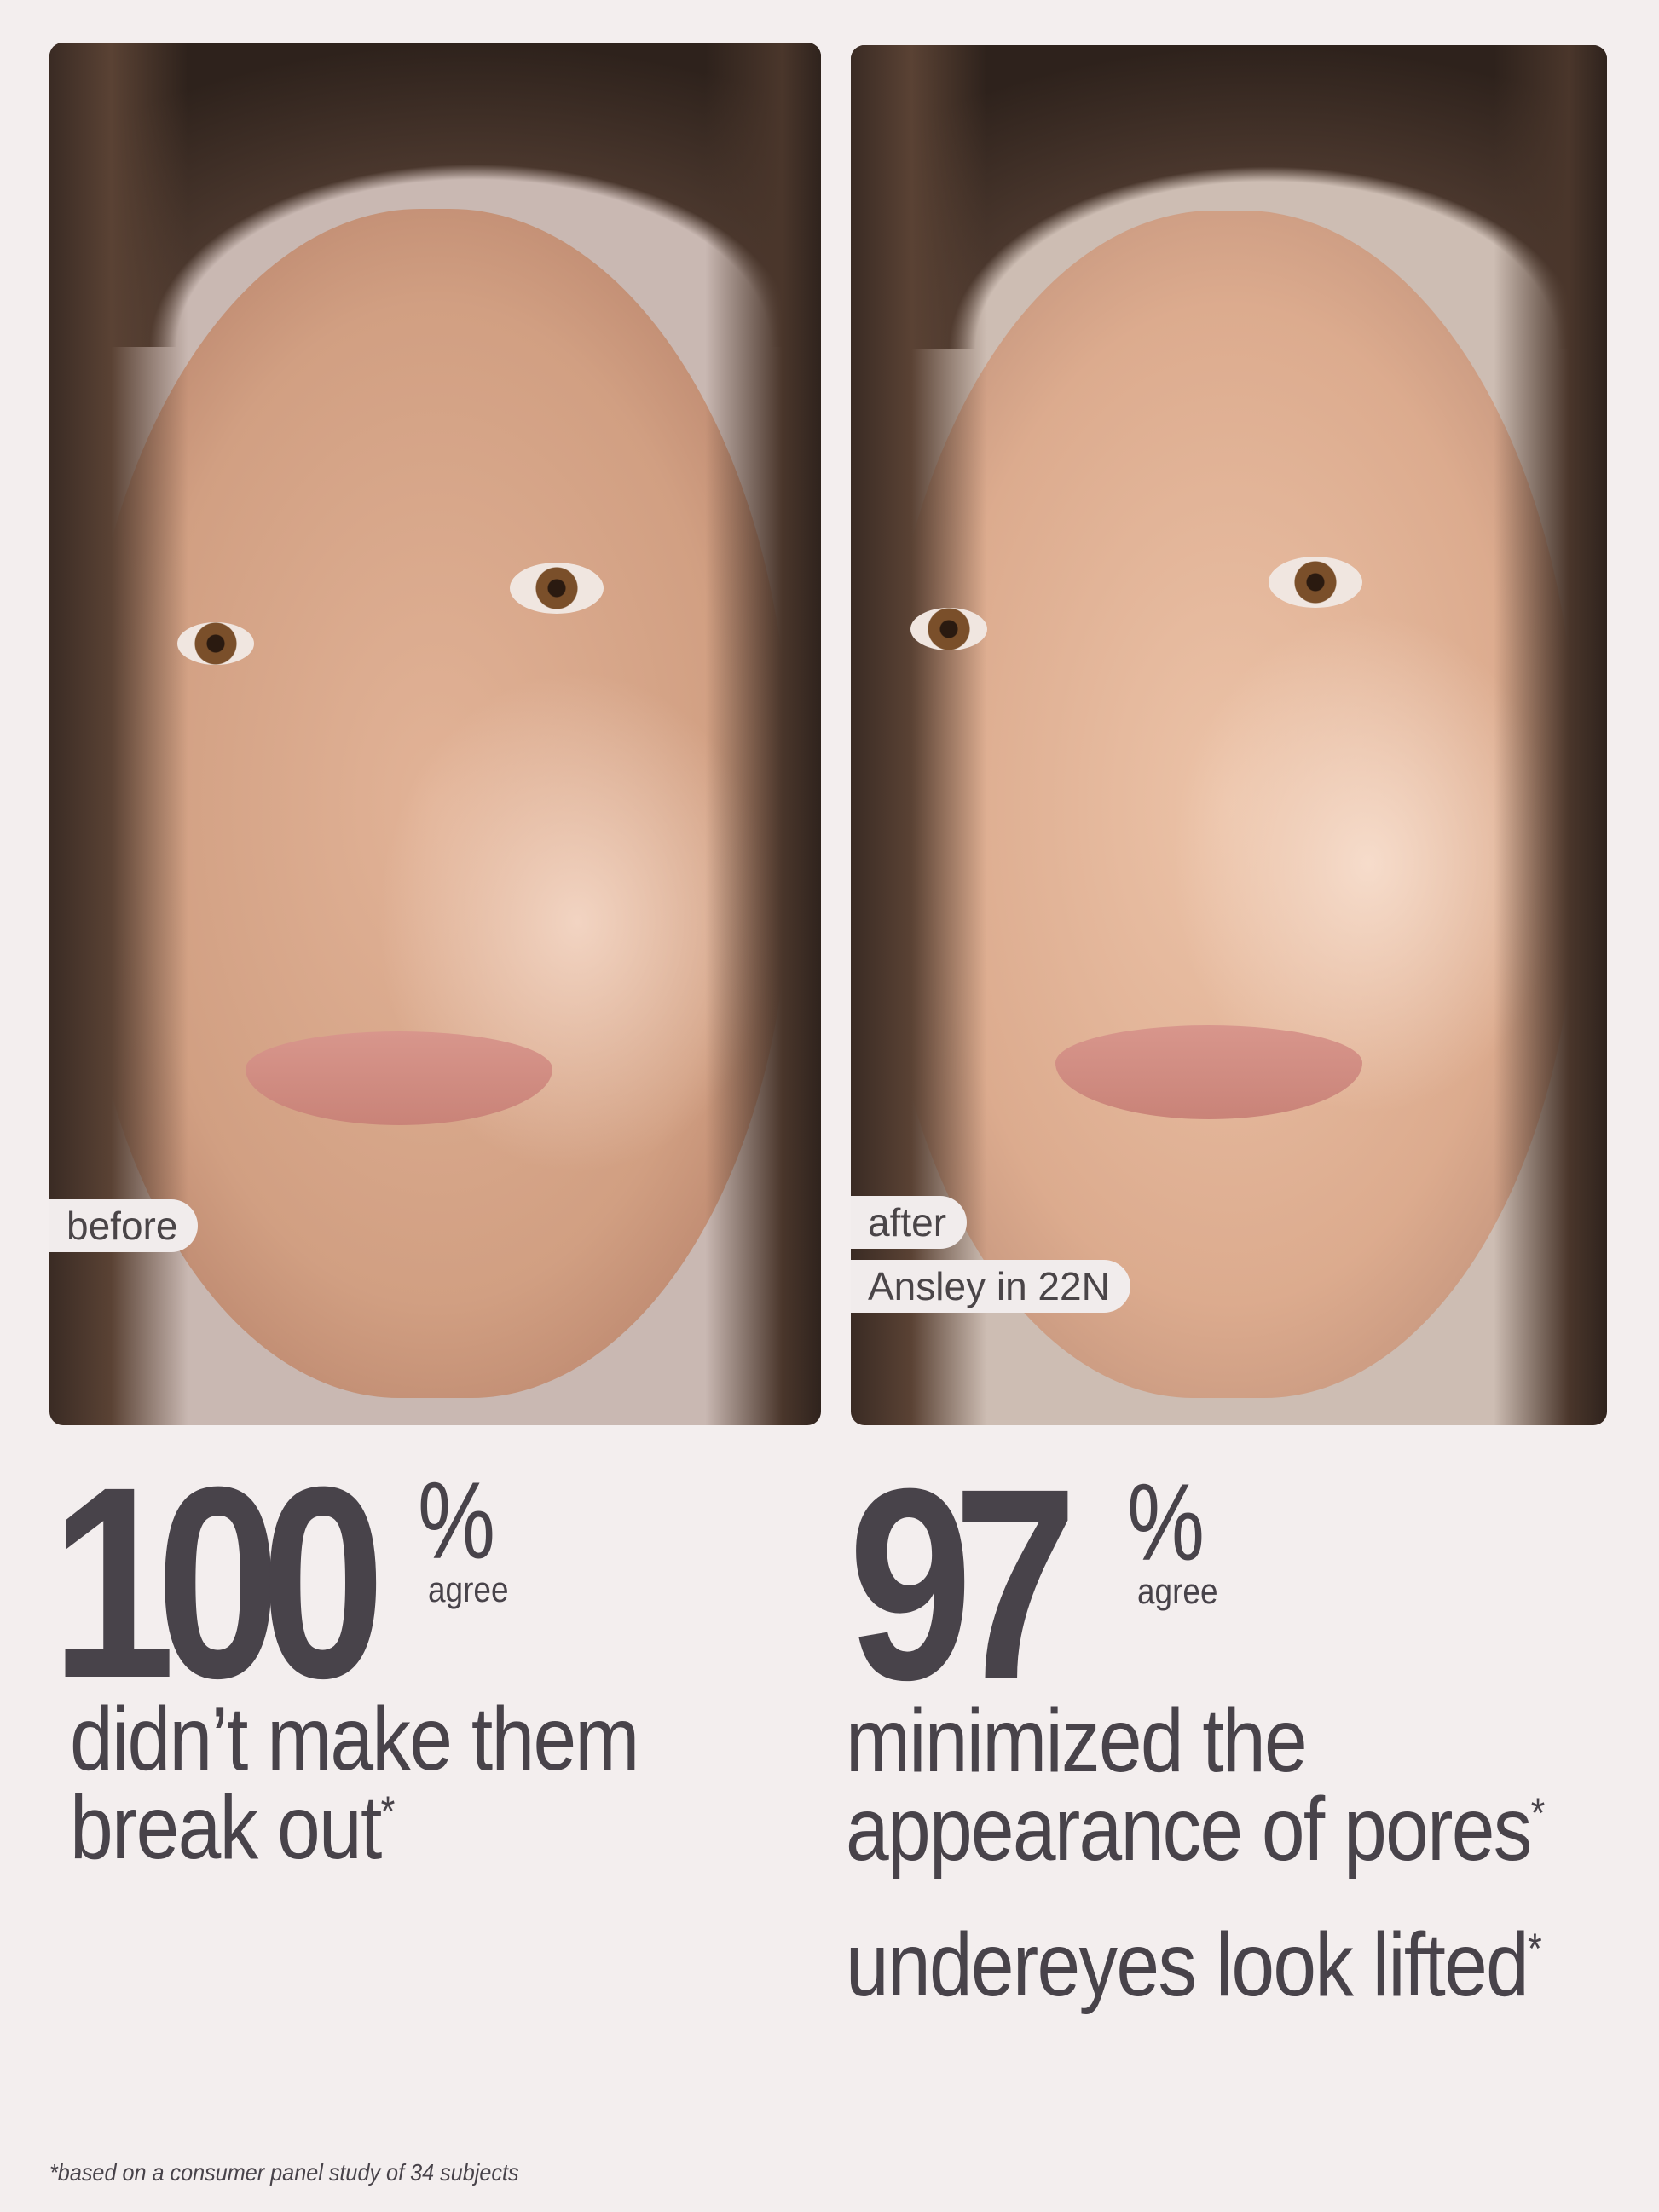 Image resolution: width=1659 pixels, height=2212 pixels. I want to click on claim-line: undereyes look lifted, so click(1187, 1965).